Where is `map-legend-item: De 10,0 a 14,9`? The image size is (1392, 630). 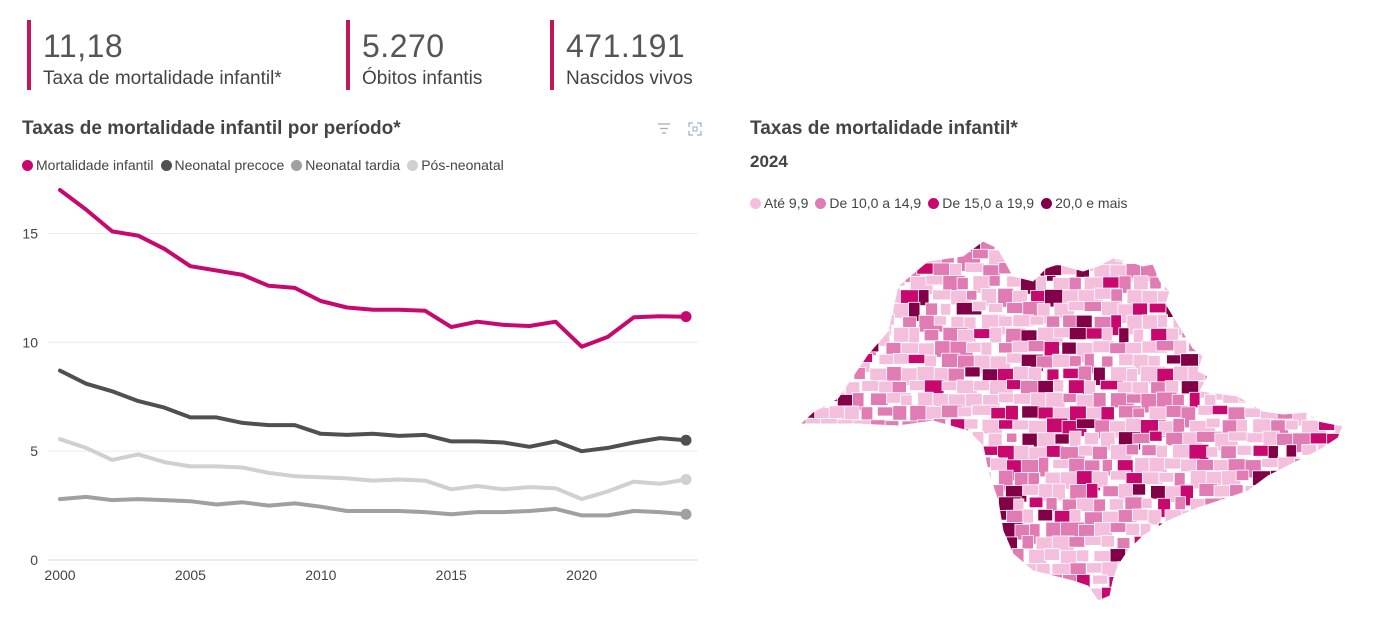 map-legend-item: De 10,0 a 14,9 is located at coordinates (868, 203).